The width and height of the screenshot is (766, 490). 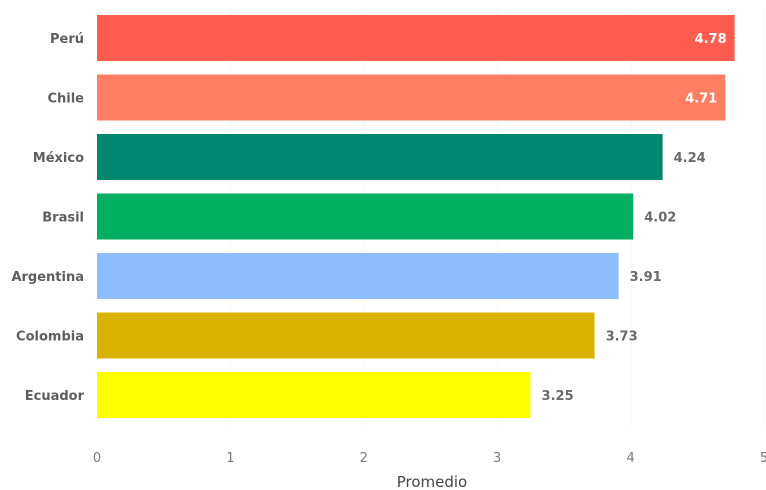 I want to click on category-label: Chile, so click(x=65, y=99).